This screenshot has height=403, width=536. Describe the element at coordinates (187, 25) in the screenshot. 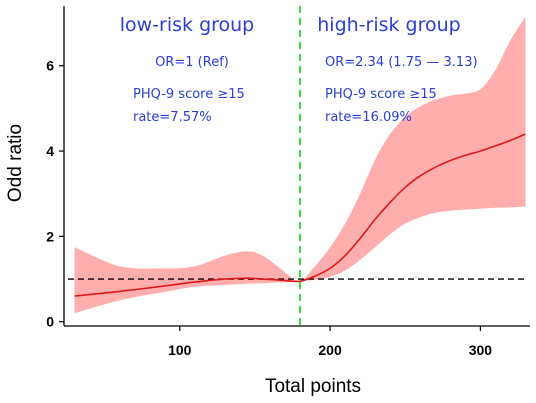

I see `low-risk-group-title: low-risk group` at that location.